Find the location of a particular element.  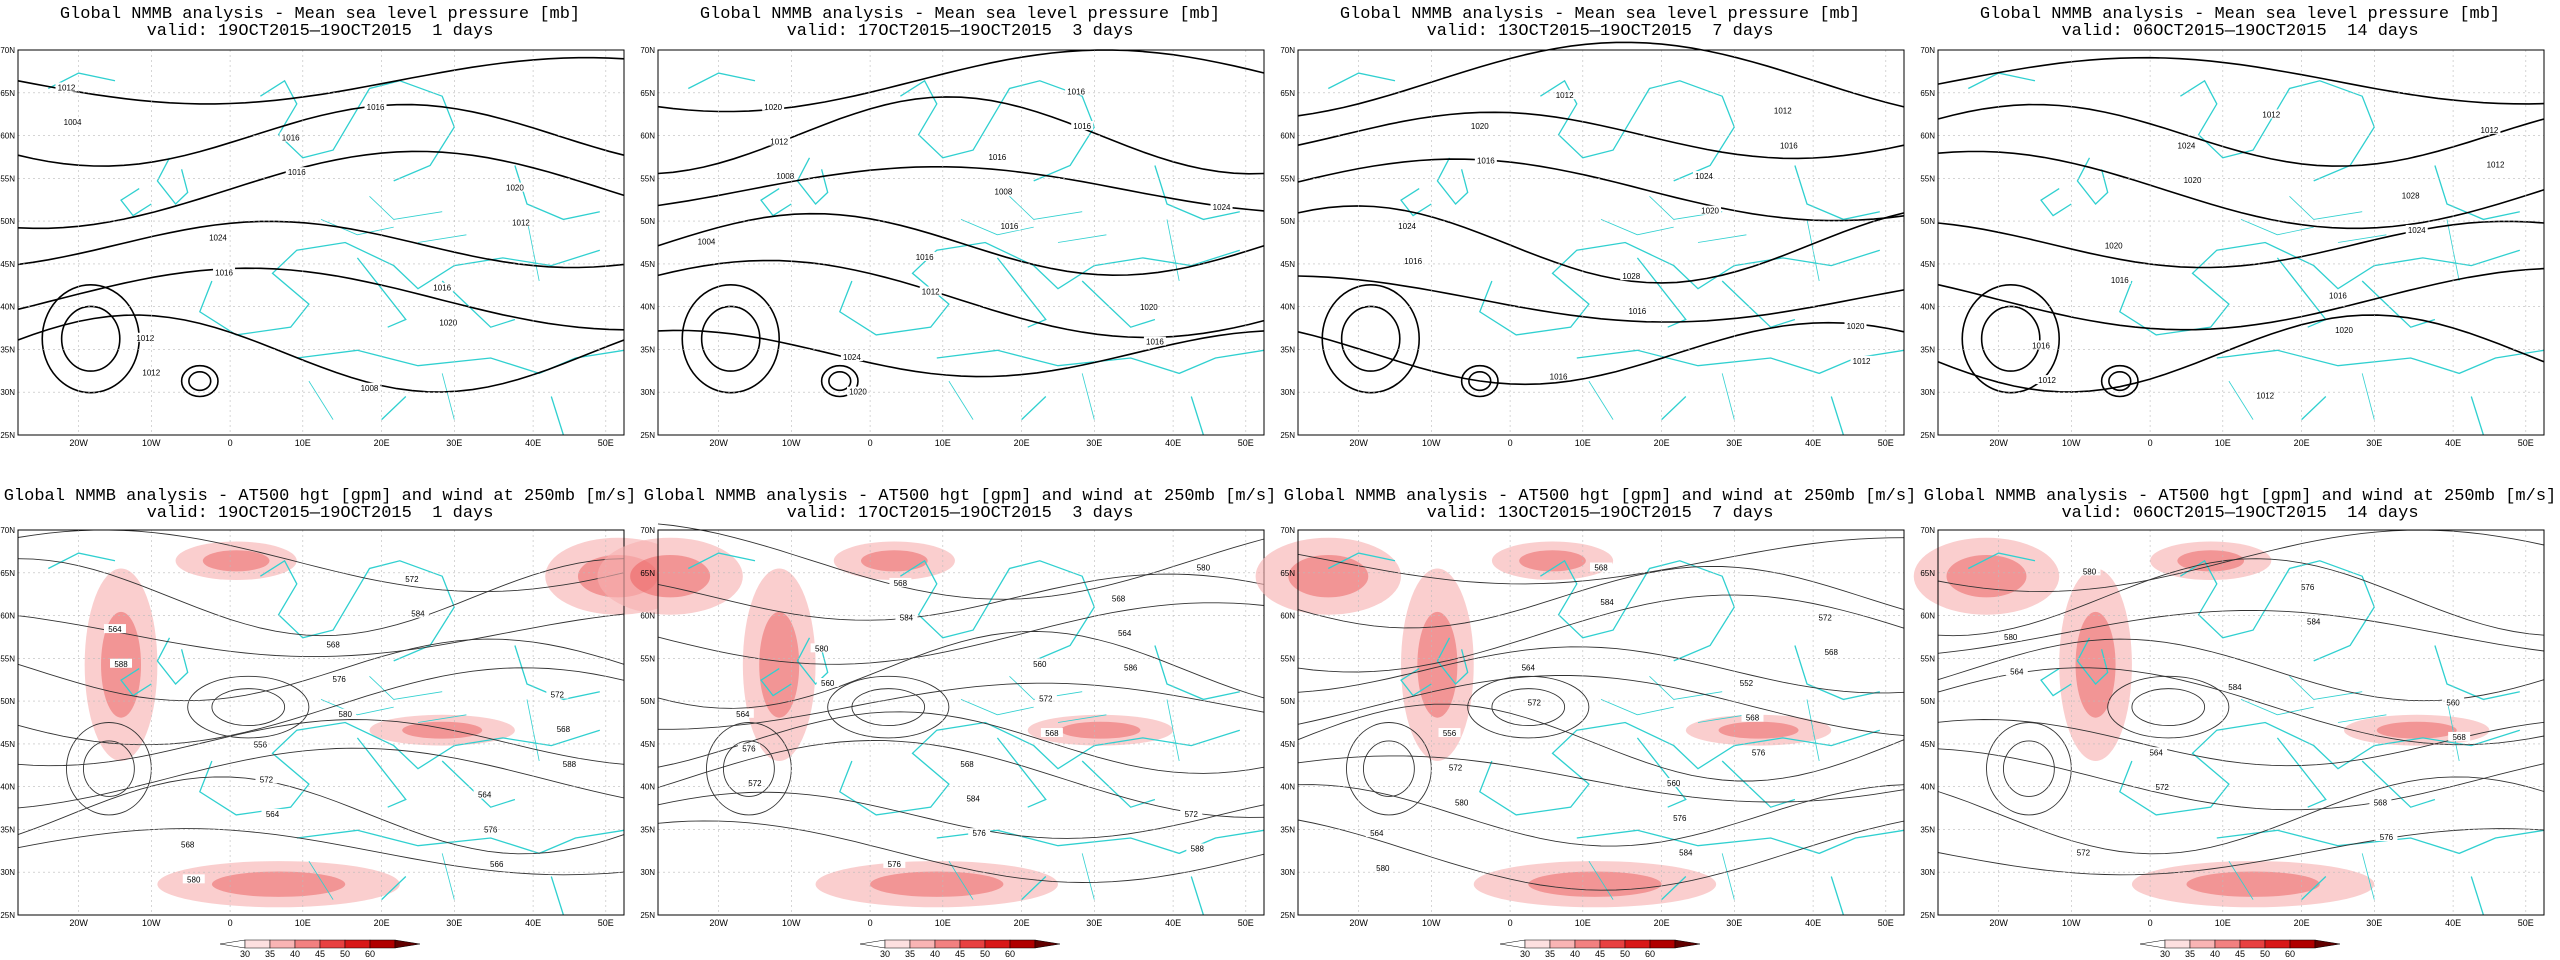

contour-label: 564 is located at coordinates (115, 629).